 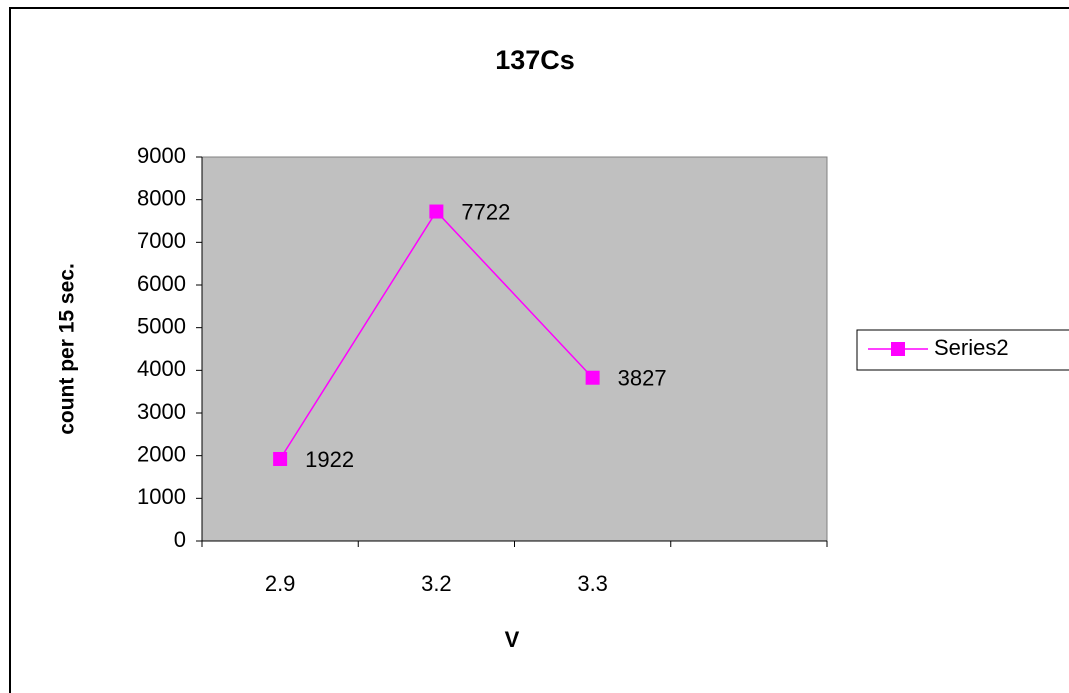 I want to click on x-tick-label: 2.9, so click(x=280, y=583).